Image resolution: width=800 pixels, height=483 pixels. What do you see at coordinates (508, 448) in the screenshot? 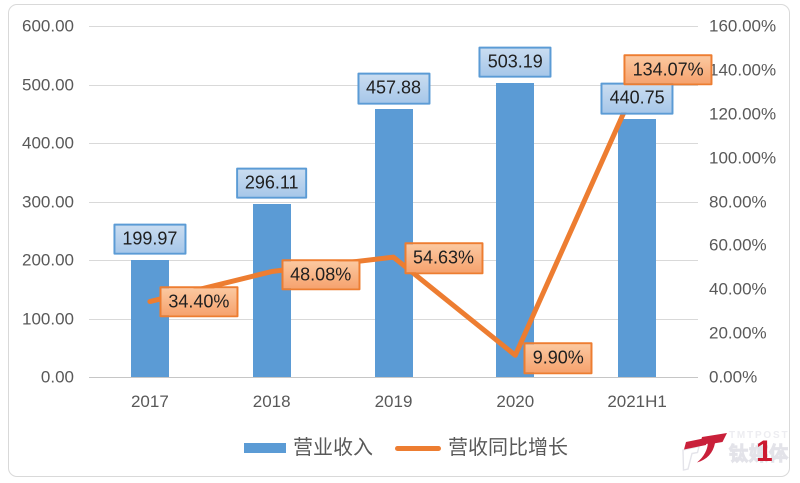
I see `legend-label-growth: 营收同比增长` at bounding box center [508, 448].